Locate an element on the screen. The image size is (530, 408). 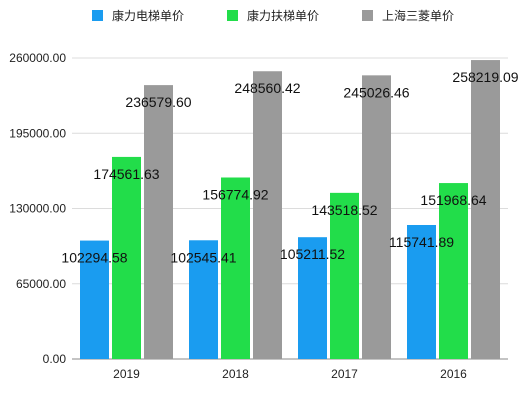
data-label: 151968.64 is located at coordinates (453, 200).